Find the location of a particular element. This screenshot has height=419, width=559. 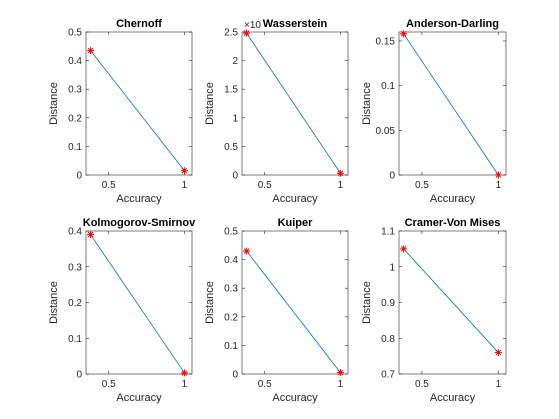

y-tick-label: 1.1 is located at coordinates (388, 232).